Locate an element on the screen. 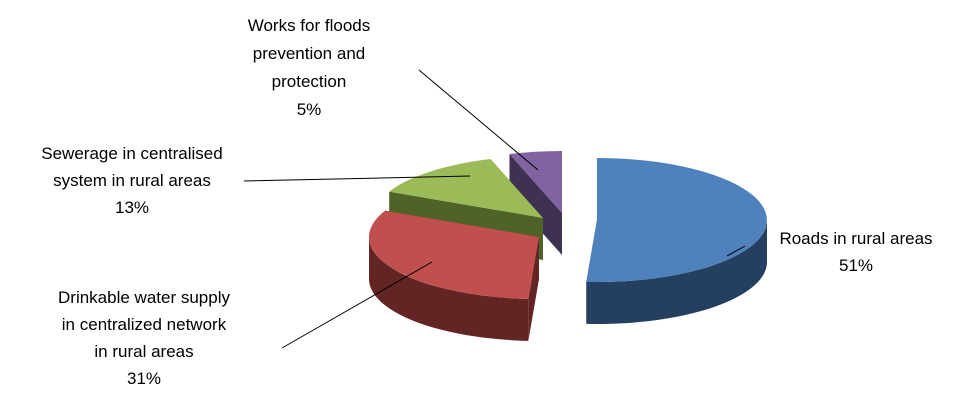 This screenshot has width=957, height=401. pie-slice-floods-edge-start is located at coordinates (535, 204).